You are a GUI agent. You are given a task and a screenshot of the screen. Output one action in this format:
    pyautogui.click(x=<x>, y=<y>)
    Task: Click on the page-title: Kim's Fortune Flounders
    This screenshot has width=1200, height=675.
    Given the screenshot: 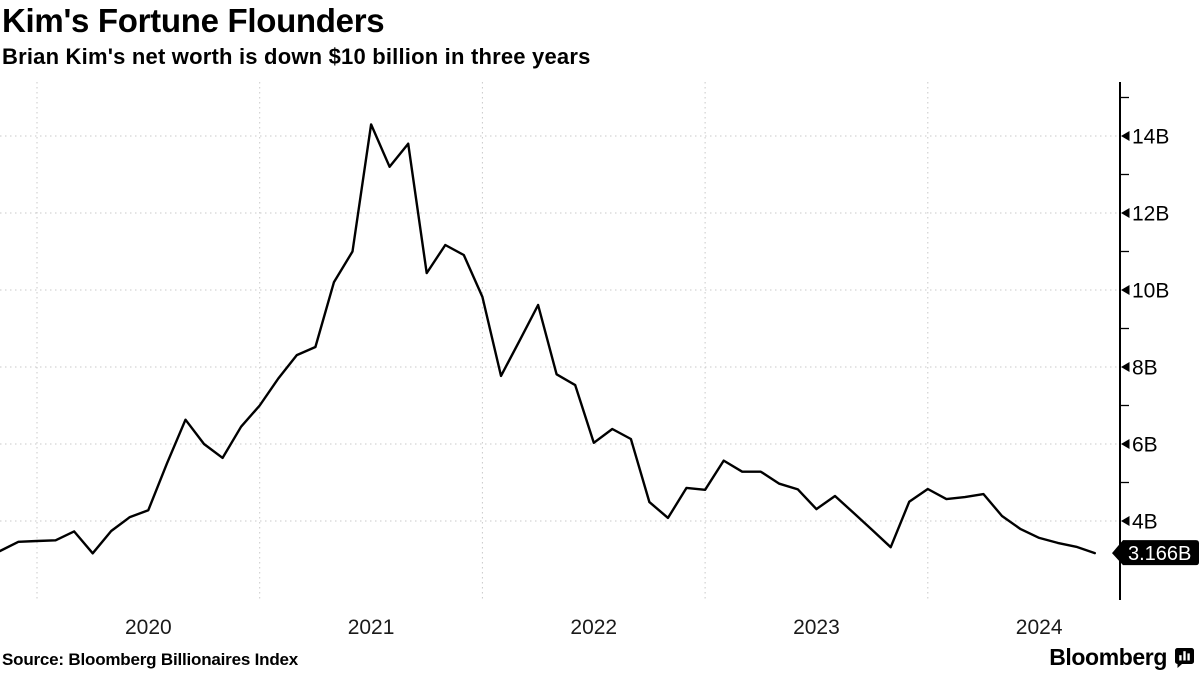 What is the action you would take?
    pyautogui.click(x=193, y=20)
    